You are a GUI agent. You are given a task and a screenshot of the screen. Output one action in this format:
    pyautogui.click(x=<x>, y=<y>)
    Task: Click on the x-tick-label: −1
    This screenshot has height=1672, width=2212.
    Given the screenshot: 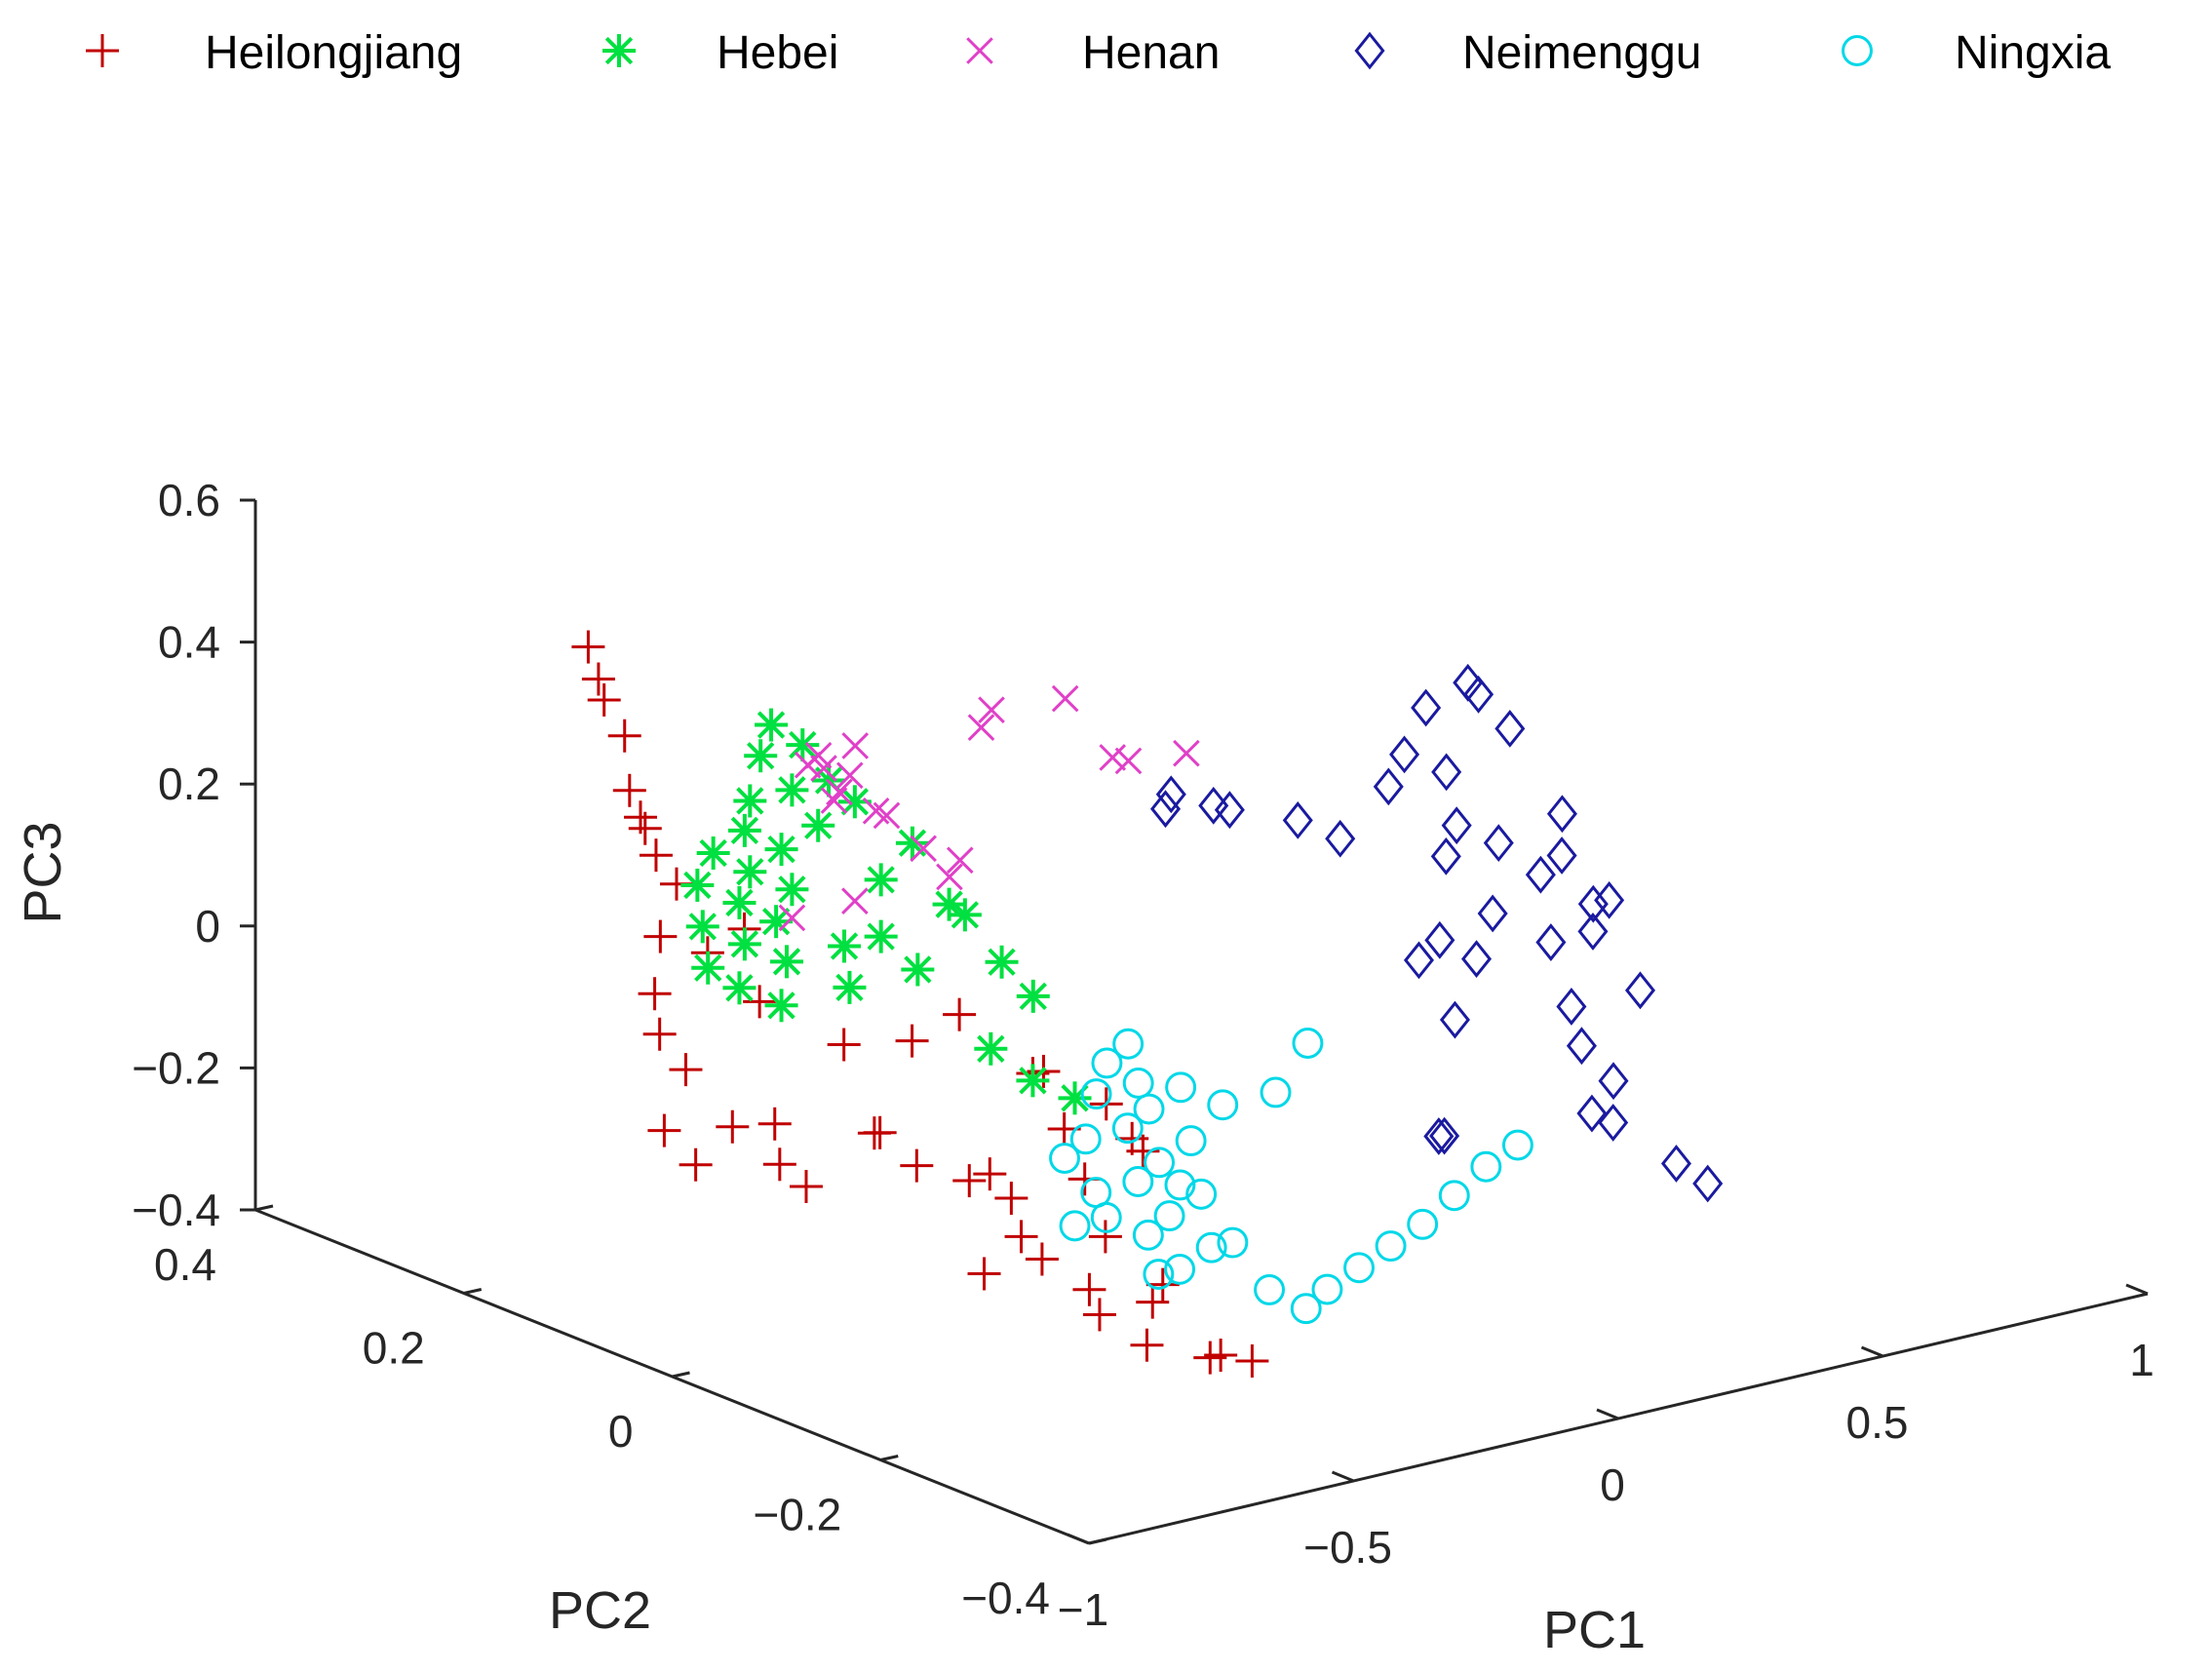 What is the action you would take?
    pyautogui.click(x=1083, y=1609)
    